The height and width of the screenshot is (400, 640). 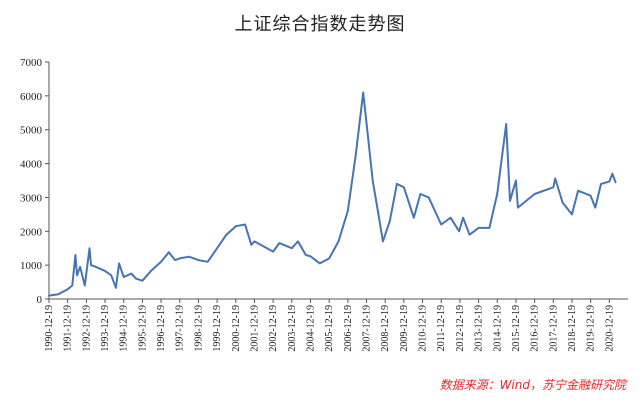 What do you see at coordinates (236, 328) in the screenshot?
I see `x-tick-label: 2000-12-19` at bounding box center [236, 328].